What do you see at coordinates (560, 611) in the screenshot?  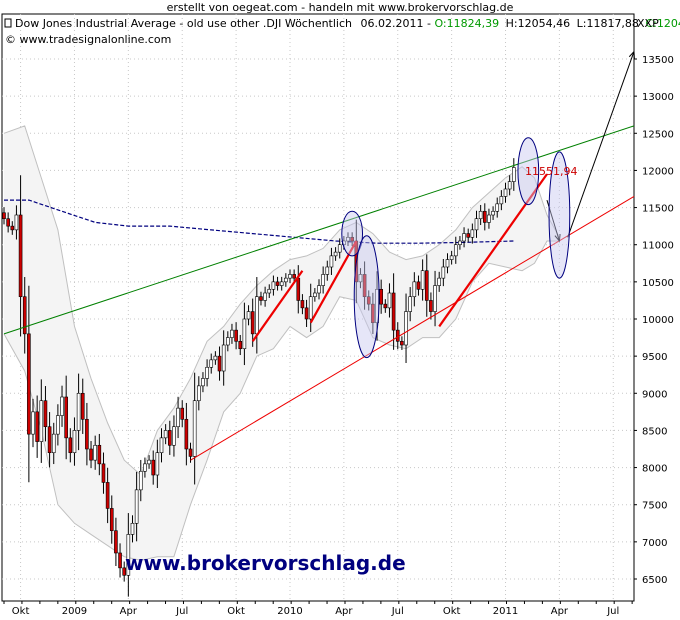 I see `x-tick-label: Apr` at bounding box center [560, 611].